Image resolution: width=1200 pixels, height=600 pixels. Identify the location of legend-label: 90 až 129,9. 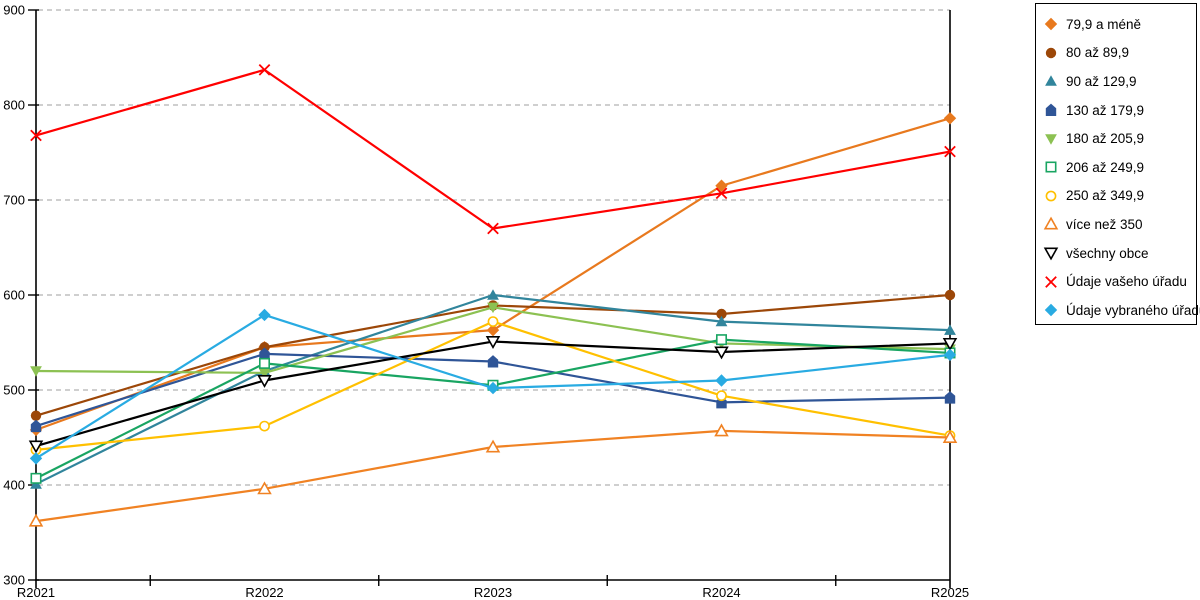
(1101, 81).